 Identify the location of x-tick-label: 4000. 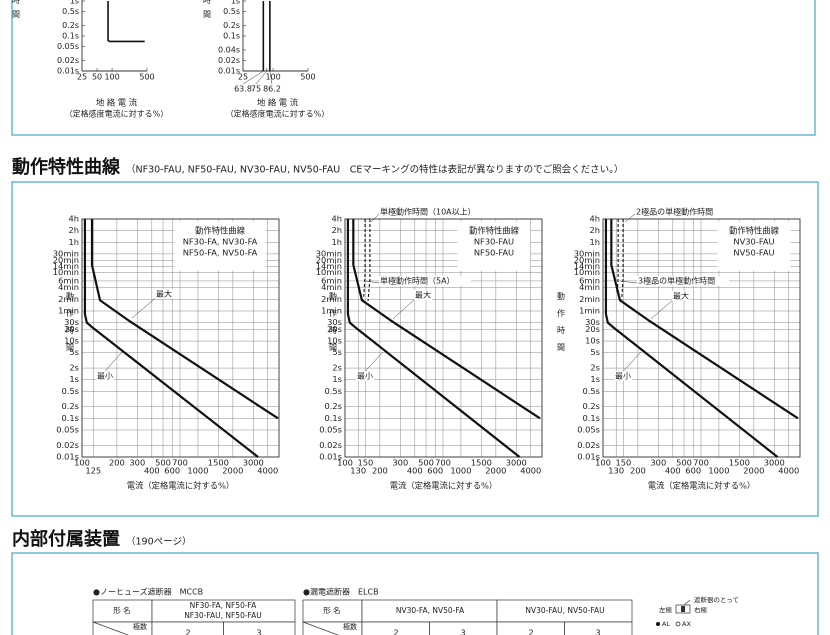
(530, 471).